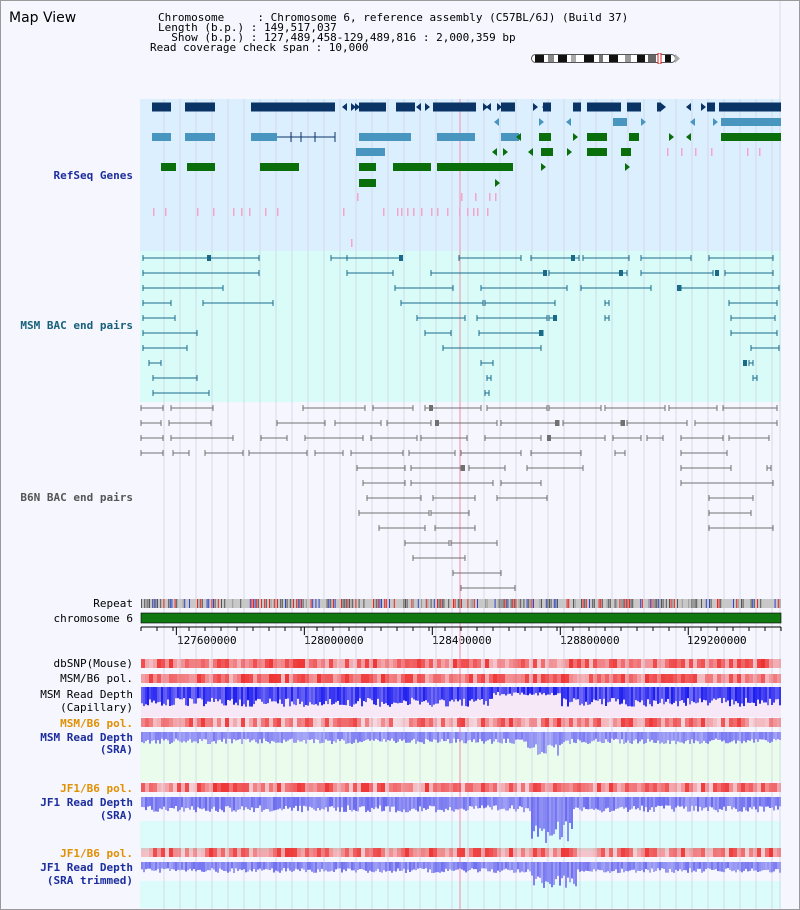 This screenshot has height=910, width=800. I want to click on label-chromosome-6: chromosome 6, so click(93, 618).